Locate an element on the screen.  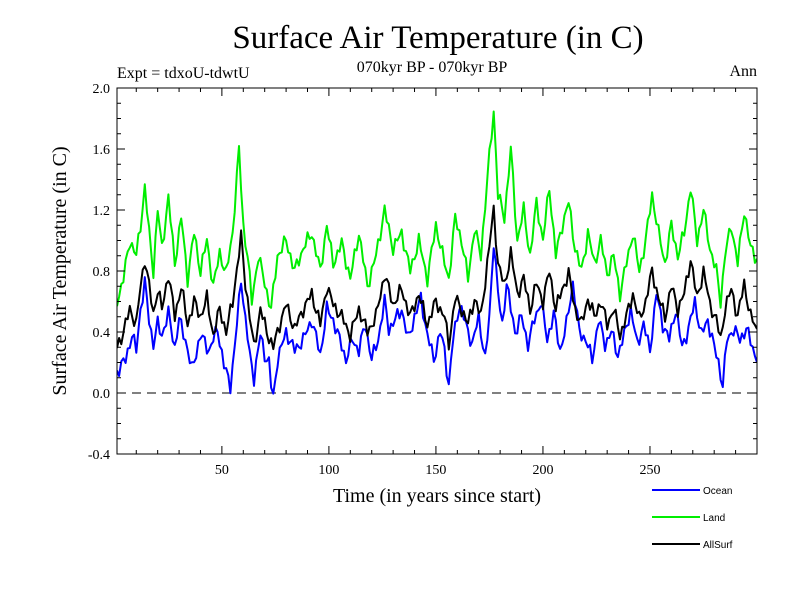
legend: Ocean Land AllSurf is located at coordinates (692, 518).